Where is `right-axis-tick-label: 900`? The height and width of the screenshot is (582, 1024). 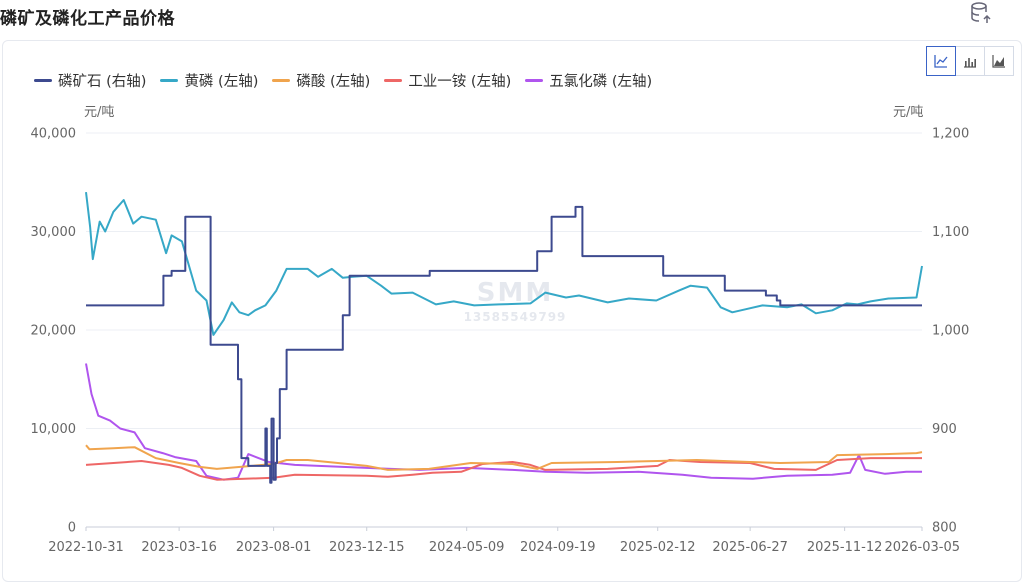
right-axis-tick-label: 900 is located at coordinates (944, 429).